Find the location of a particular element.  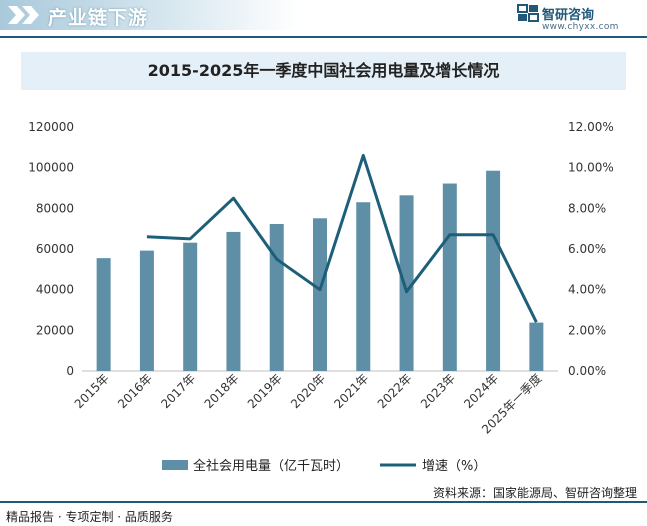

legend-bar-swatch is located at coordinates (175, 465).